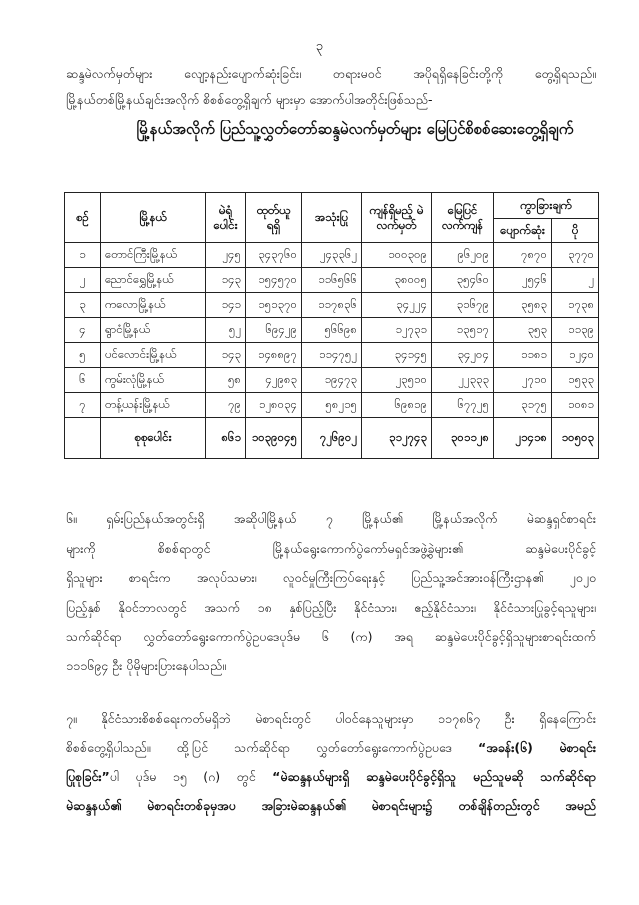 The height and width of the screenshot is (905, 639). Describe the element at coordinates (462, 217) in the screenshot. I see `header-ground: မြေပြင် လက်ကျန်` at that location.